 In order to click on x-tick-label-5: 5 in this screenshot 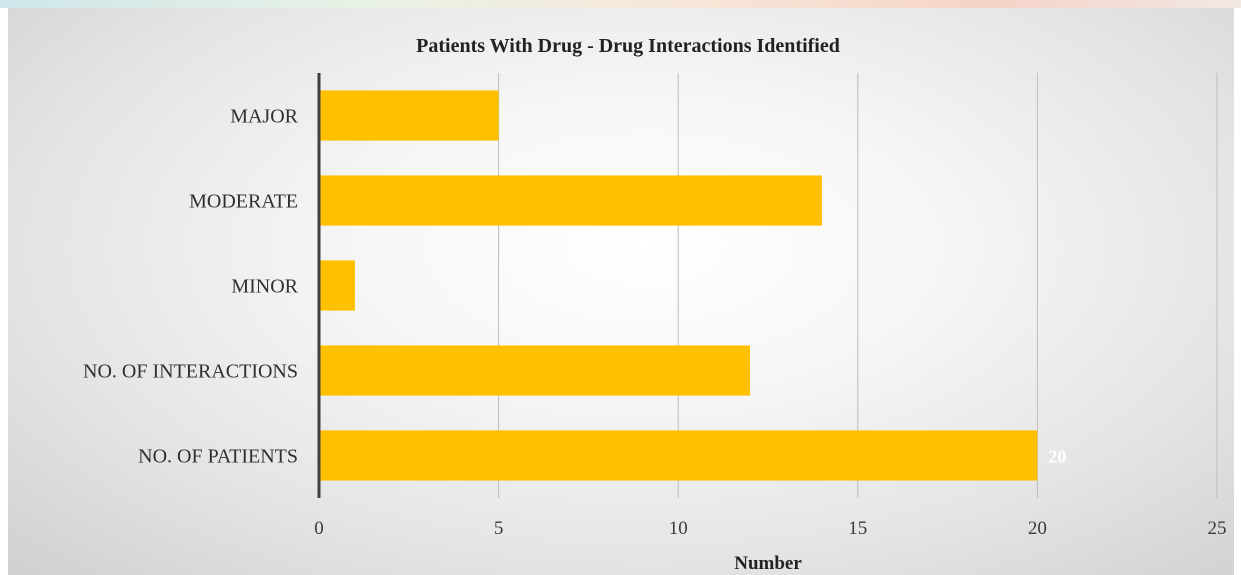, I will do `click(499, 528)`.